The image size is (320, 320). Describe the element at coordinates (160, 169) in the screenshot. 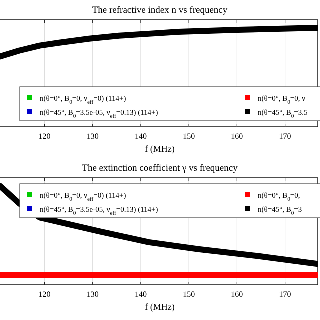

I see `chart-title: The extinction coefficient γ vs frequency` at that location.